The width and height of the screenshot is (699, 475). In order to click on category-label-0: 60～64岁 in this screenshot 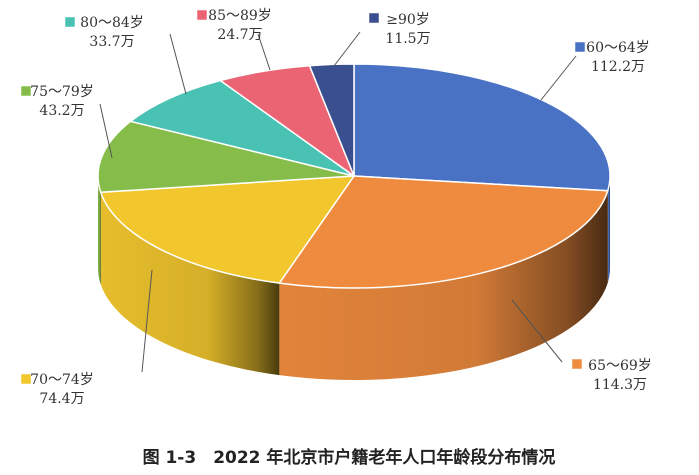, I will do `click(618, 48)`.